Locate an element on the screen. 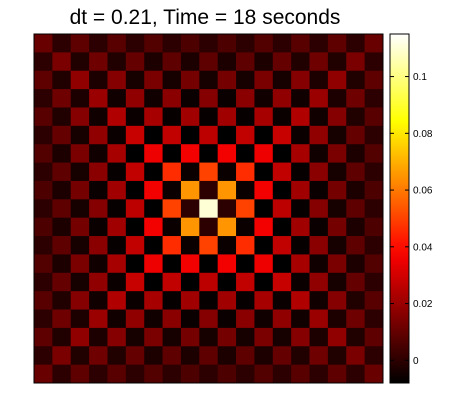 Image resolution: width=458 pixels, height=414 pixels. heatmap-cell-r11-c5 is located at coordinates (135, 245).